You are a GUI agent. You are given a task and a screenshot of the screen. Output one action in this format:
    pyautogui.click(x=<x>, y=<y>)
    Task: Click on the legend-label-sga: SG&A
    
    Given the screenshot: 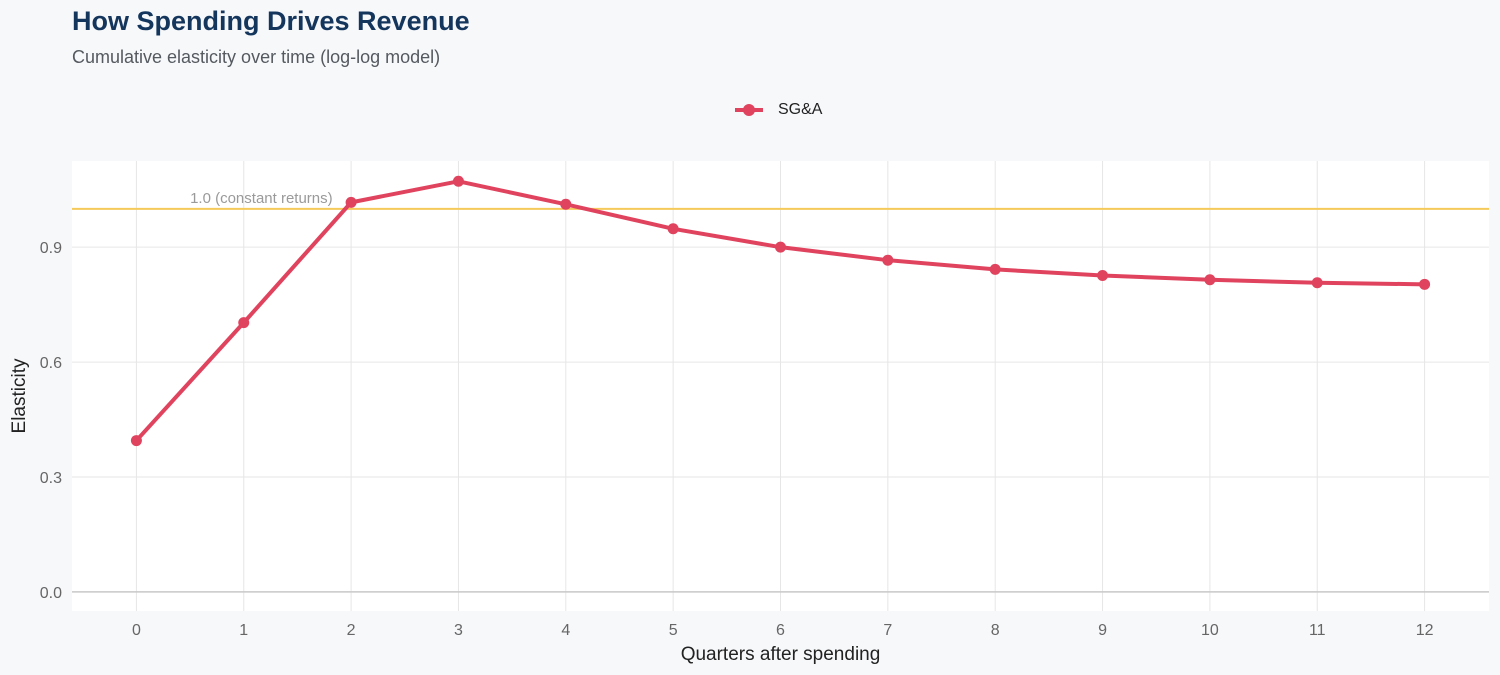 What is the action you would take?
    pyautogui.click(x=800, y=109)
    